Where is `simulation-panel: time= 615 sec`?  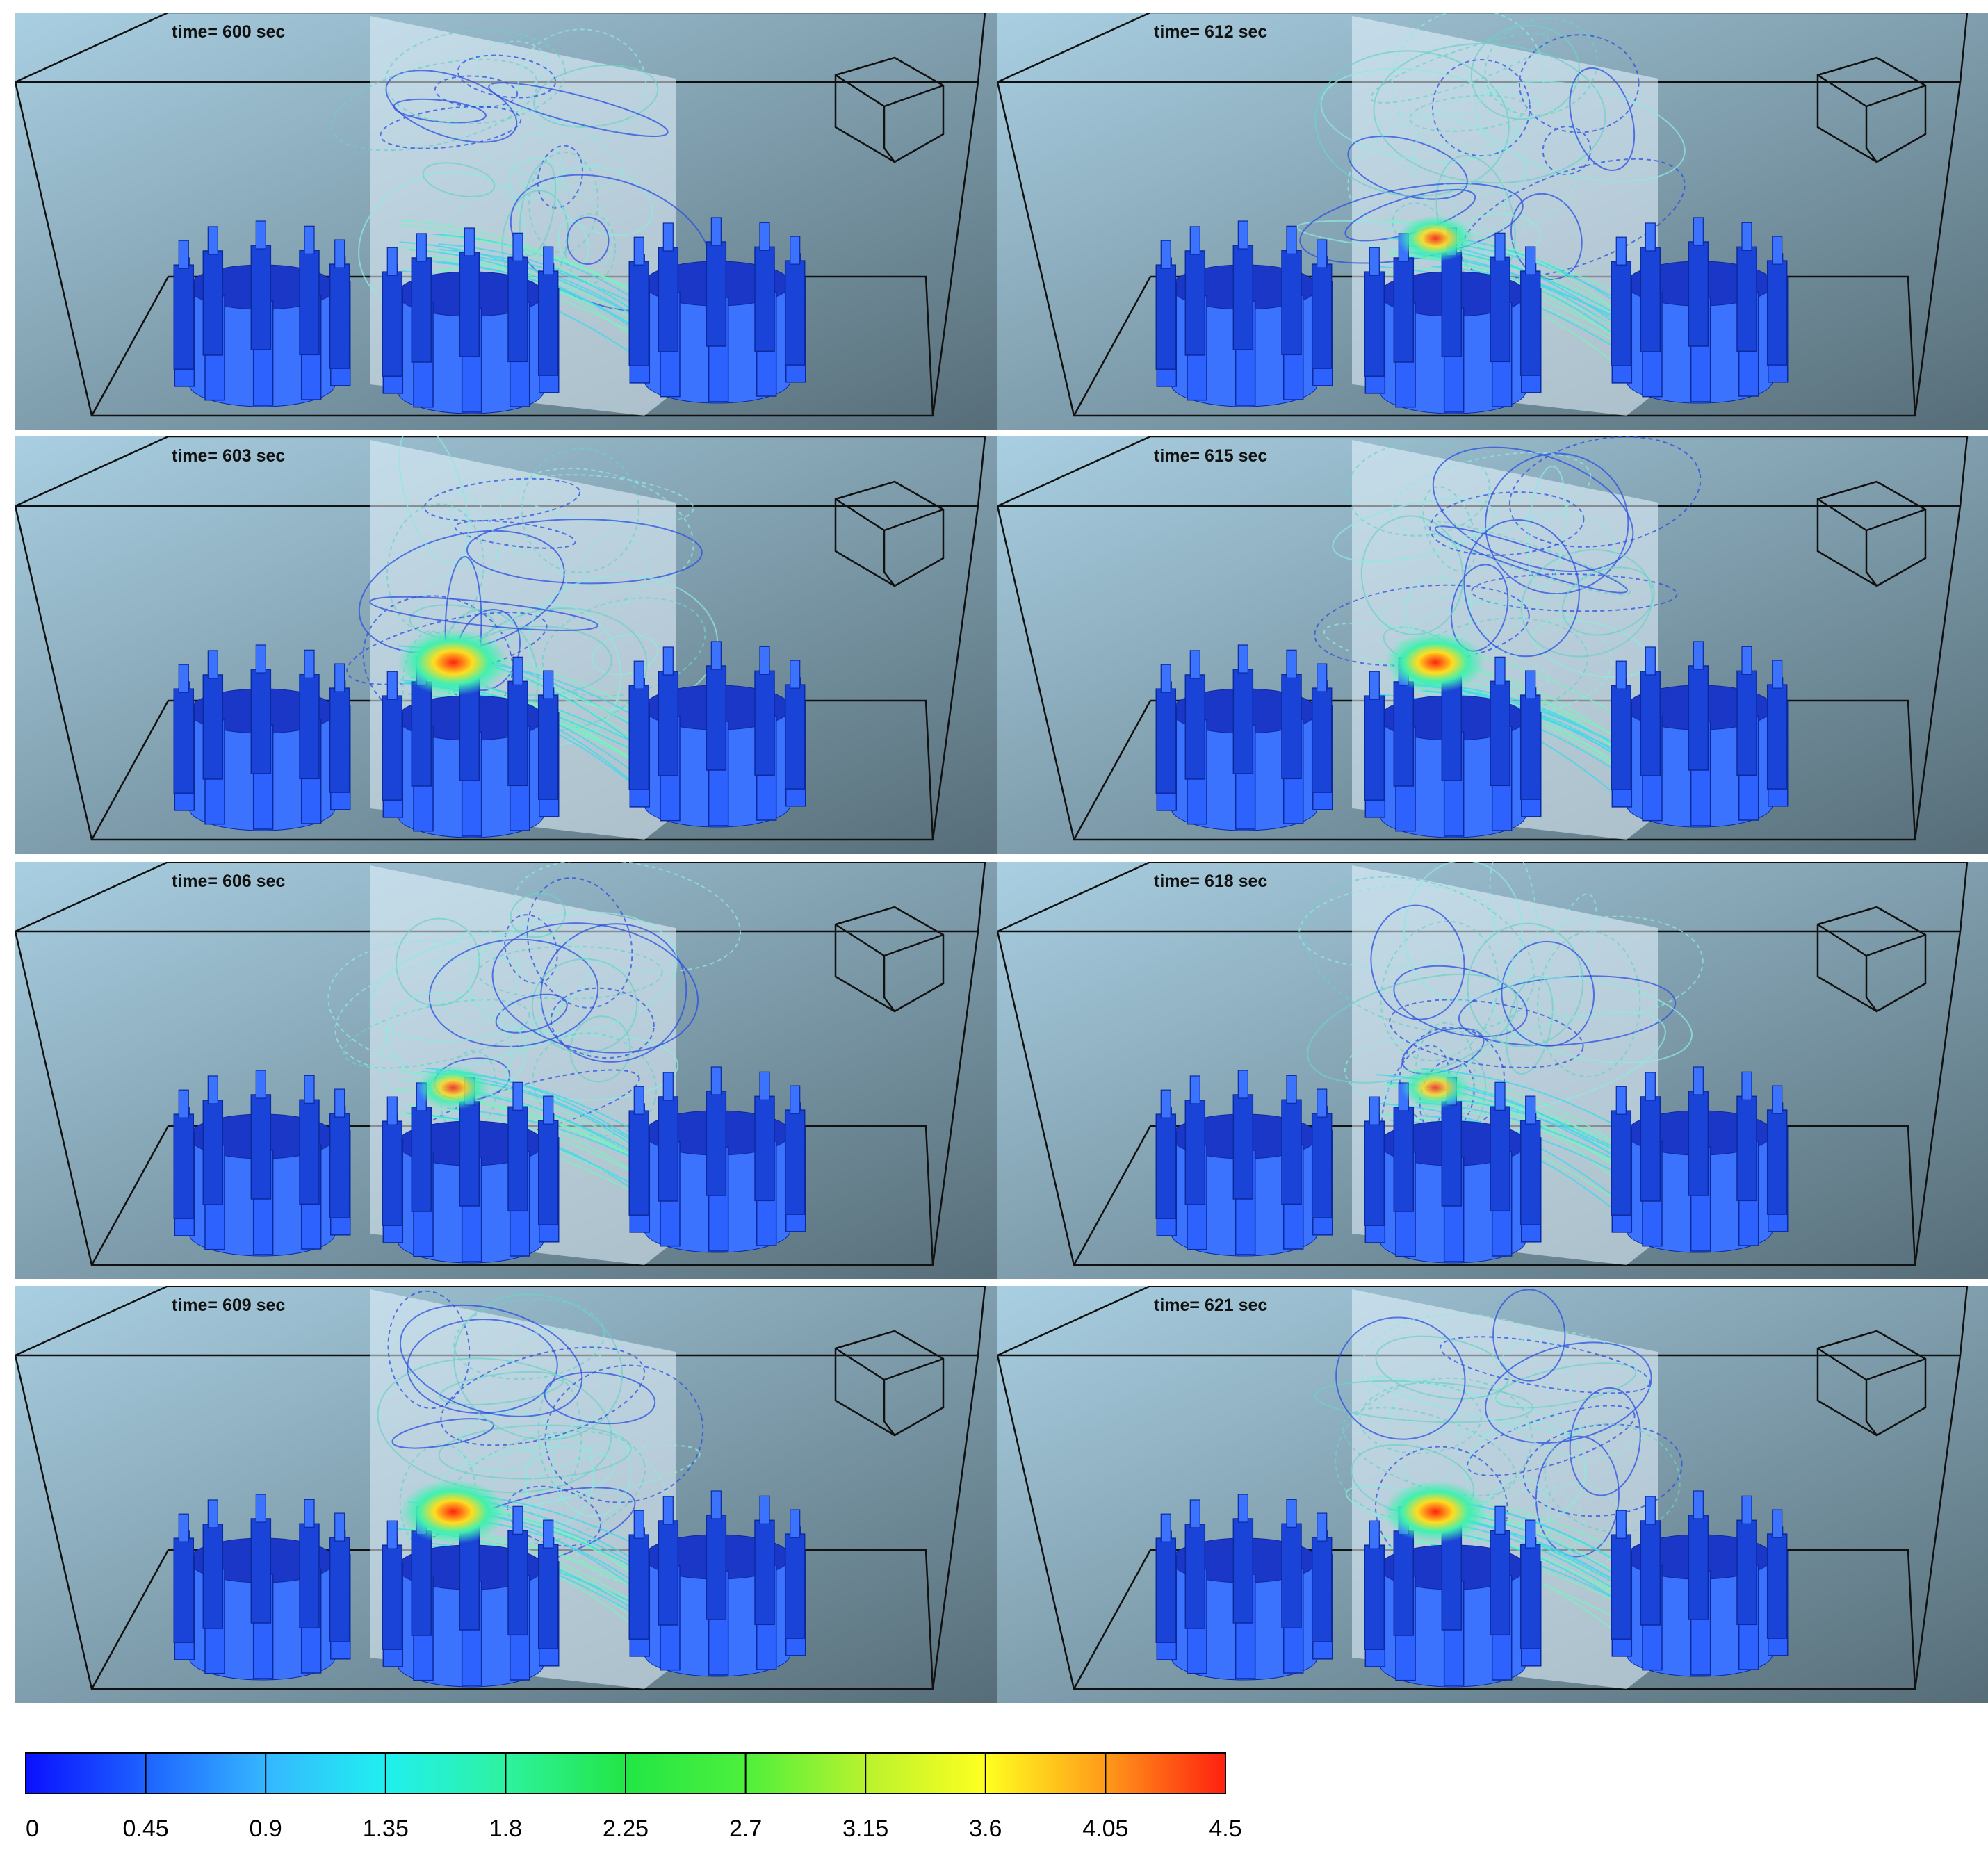 simulation-panel: time= 615 sec is located at coordinates (1492, 645).